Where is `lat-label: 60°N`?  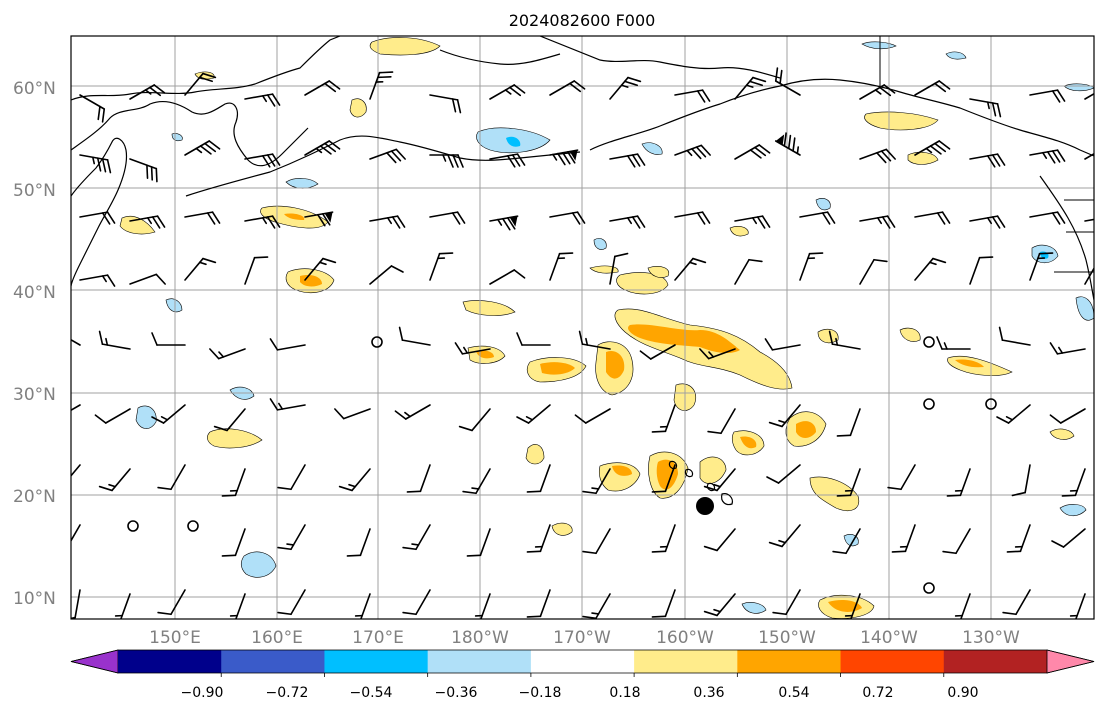 lat-label: 60°N is located at coordinates (34, 89).